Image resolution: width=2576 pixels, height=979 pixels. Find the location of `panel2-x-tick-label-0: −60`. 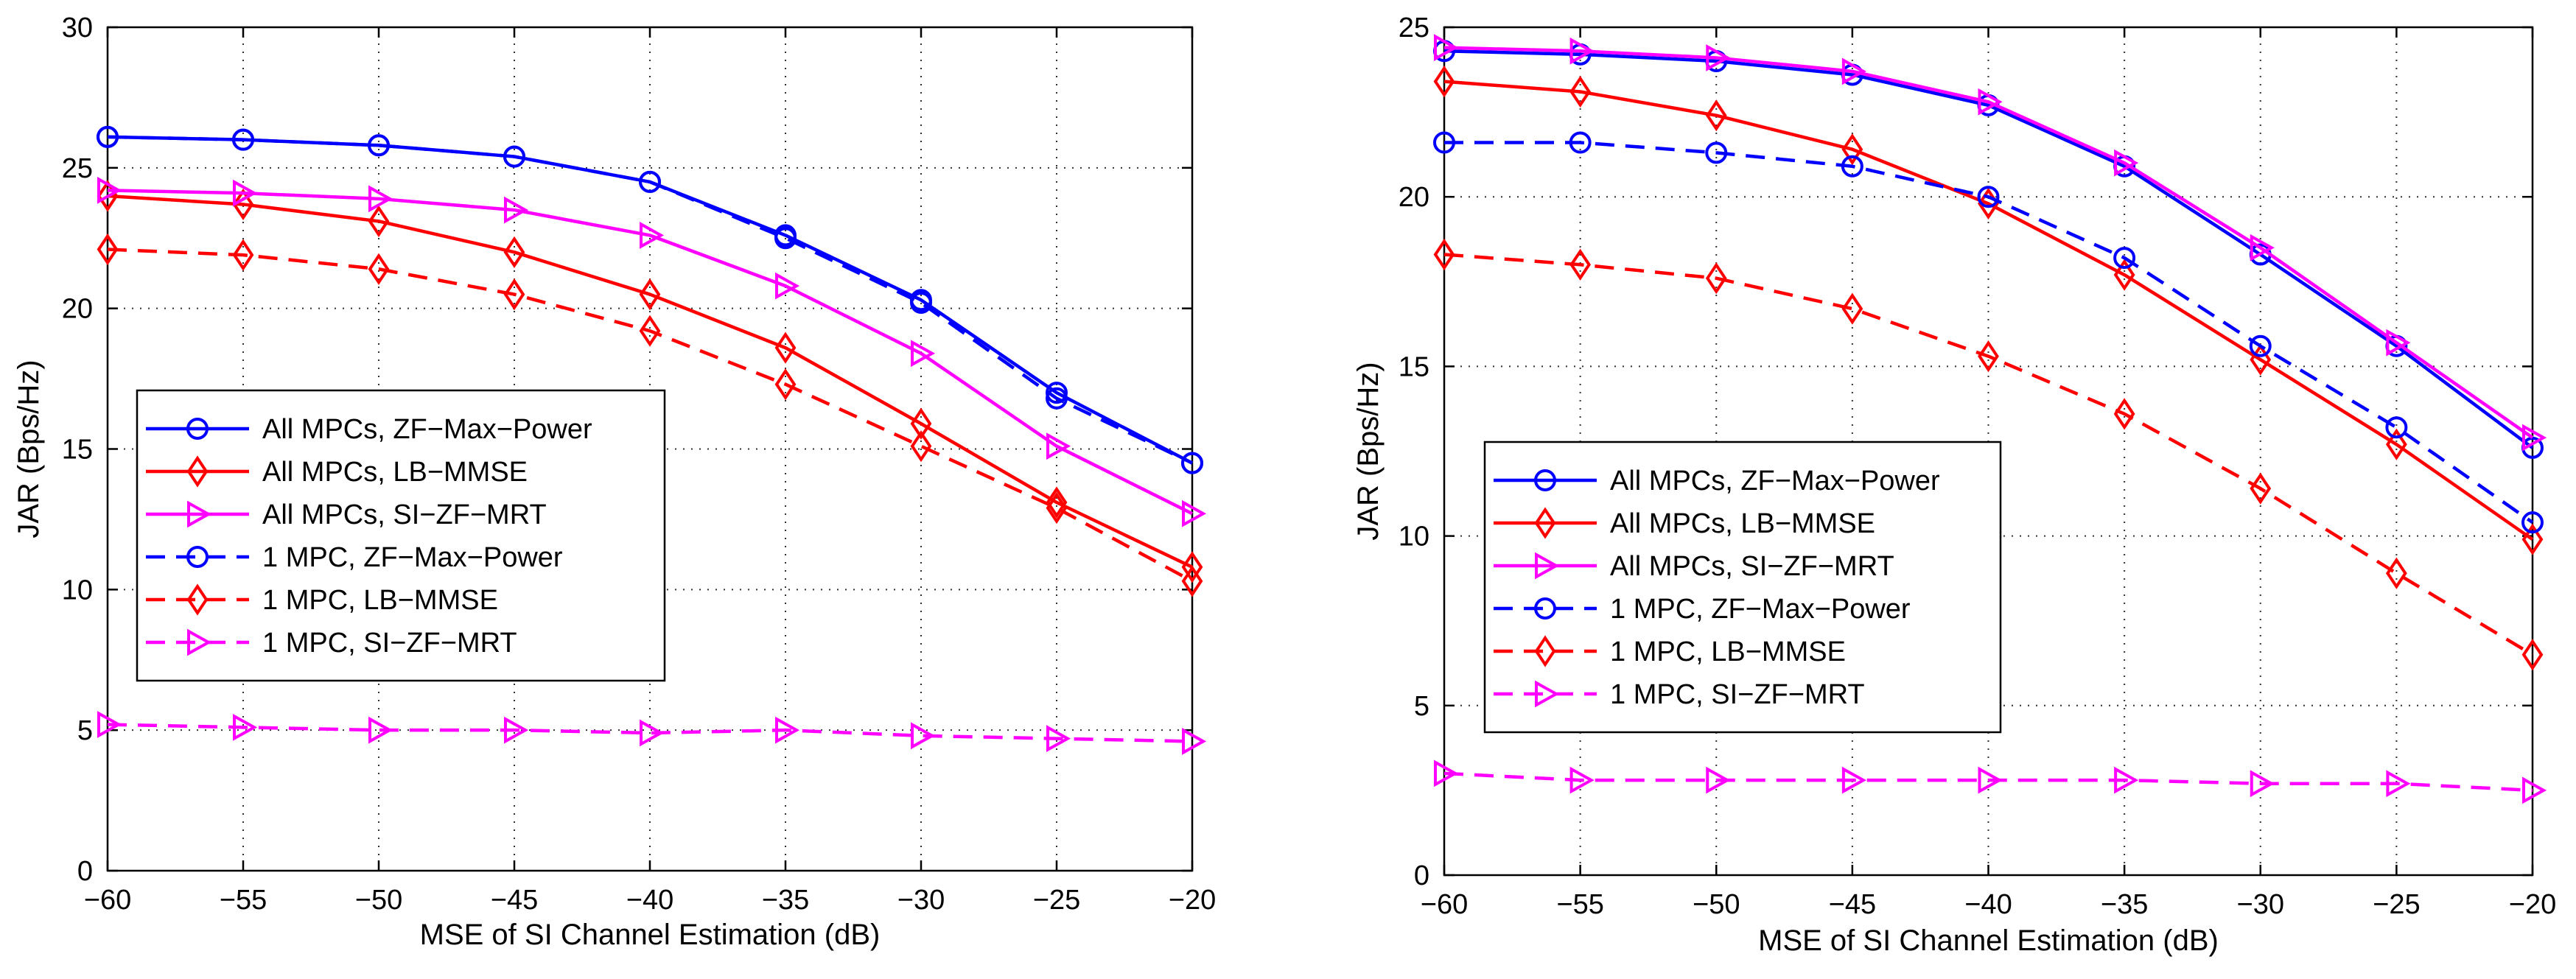

panel2-x-tick-label-0: −60 is located at coordinates (1444, 904).